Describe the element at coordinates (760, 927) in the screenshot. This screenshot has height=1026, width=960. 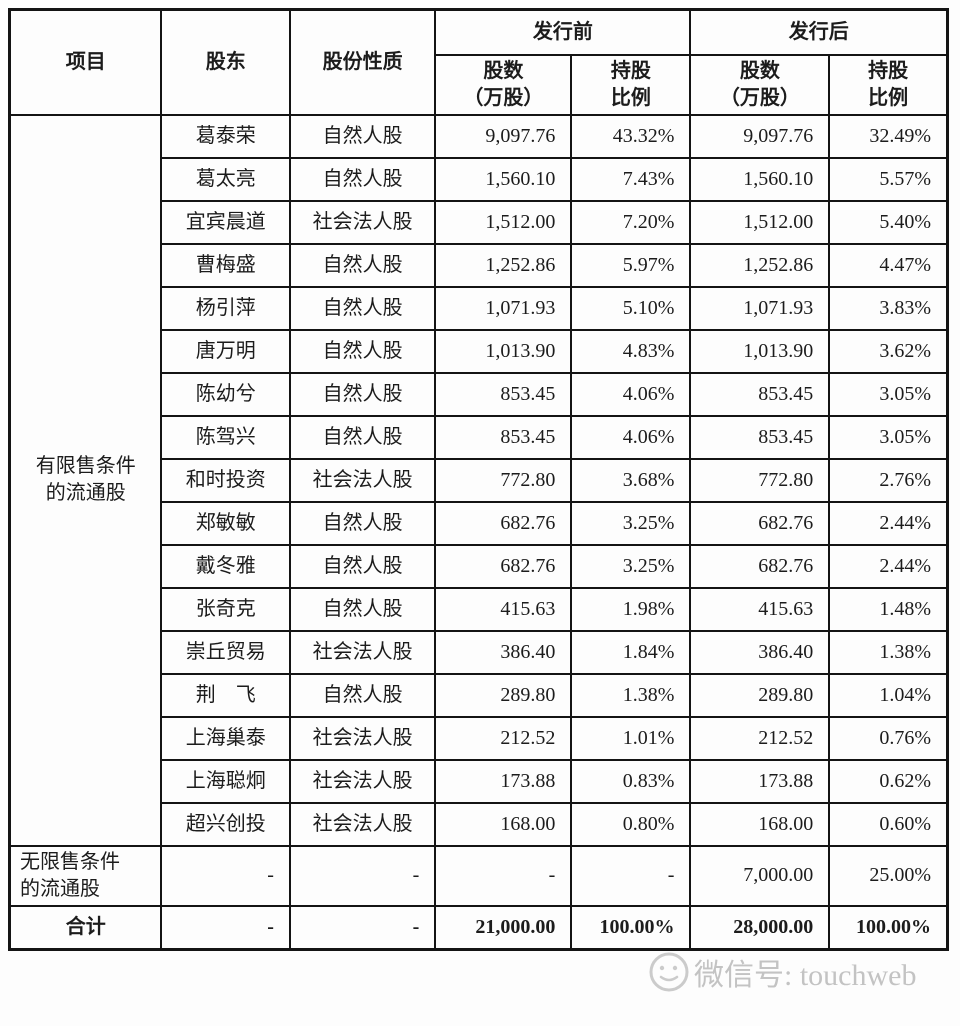
I see `post-shares: 28,000.00` at that location.